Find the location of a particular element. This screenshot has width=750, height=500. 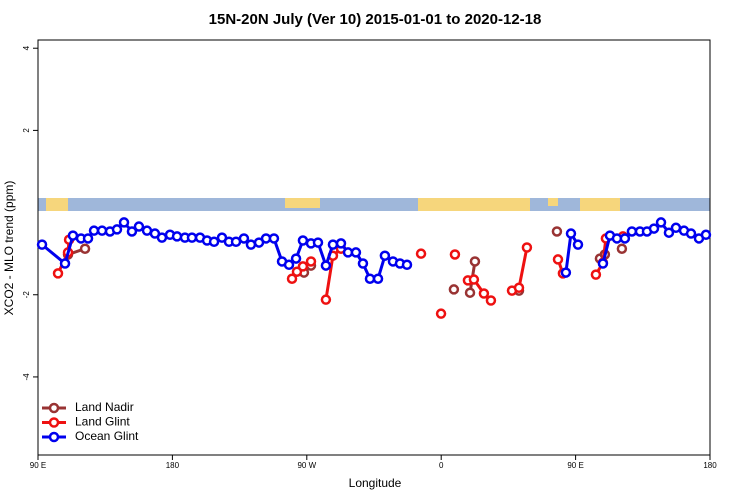

x-axis-label: Longitude is located at coordinates (375, 483).